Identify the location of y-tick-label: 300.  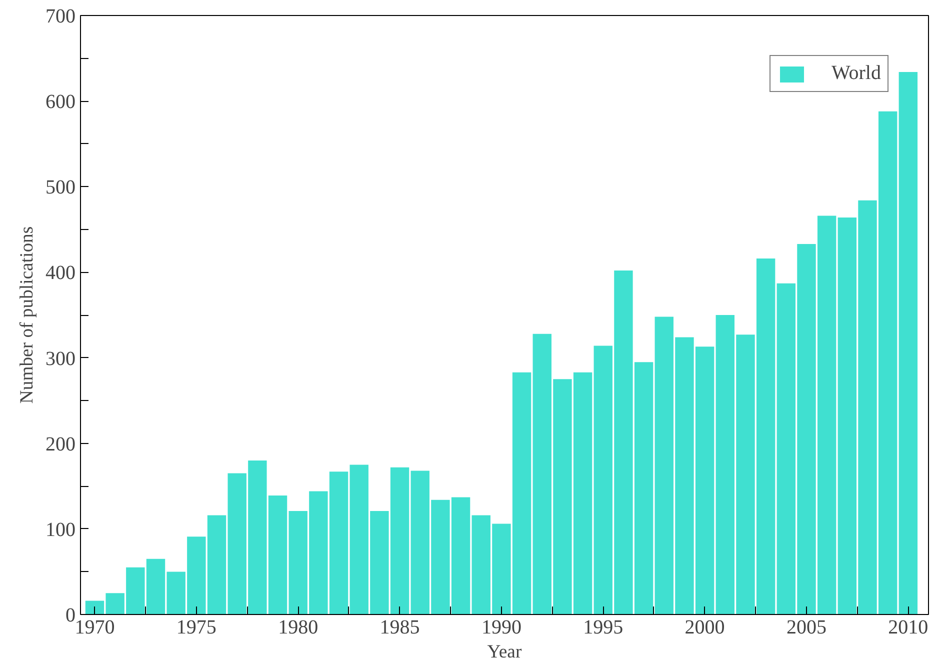
(61, 359).